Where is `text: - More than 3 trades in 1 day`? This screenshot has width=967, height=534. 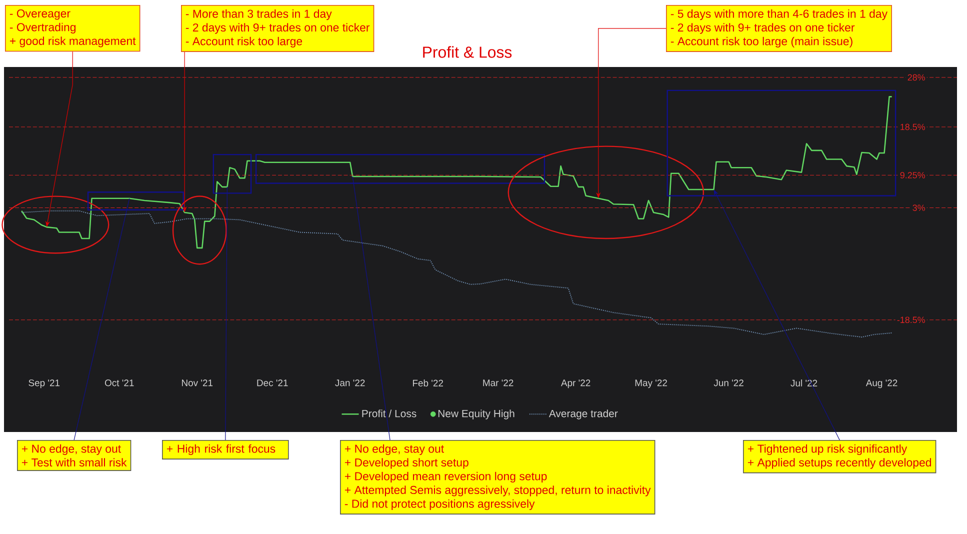 text: - More than 3 trades in 1 day is located at coordinates (259, 14).